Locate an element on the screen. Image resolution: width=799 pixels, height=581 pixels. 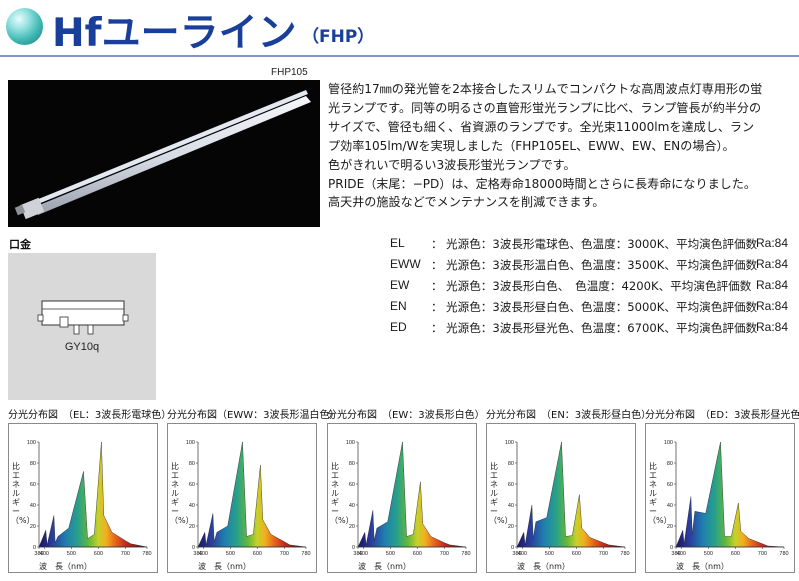
spec-row-ew: EW ： 光源色：3波長形白色、 色温度：4200K、平均演色評価数 Ra:84 is located at coordinates (562, 288).